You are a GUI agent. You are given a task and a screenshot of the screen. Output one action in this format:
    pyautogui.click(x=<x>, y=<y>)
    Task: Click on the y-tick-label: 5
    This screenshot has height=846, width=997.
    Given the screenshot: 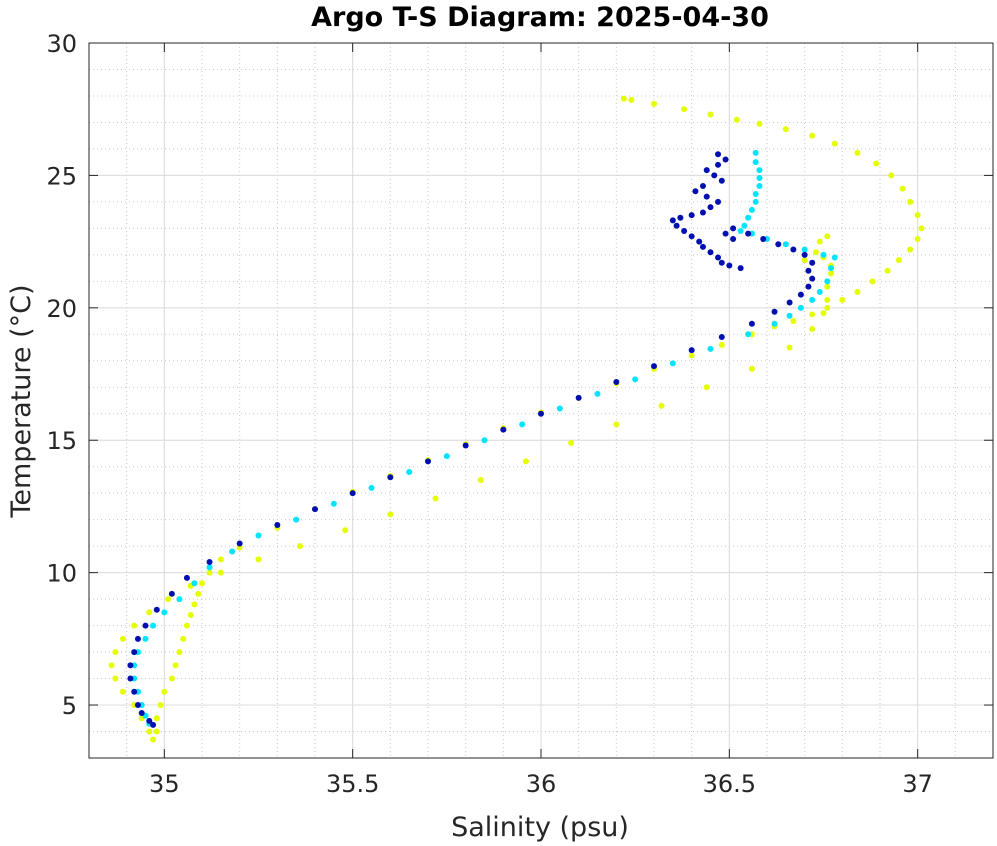 What is the action you would take?
    pyautogui.click(x=69, y=706)
    